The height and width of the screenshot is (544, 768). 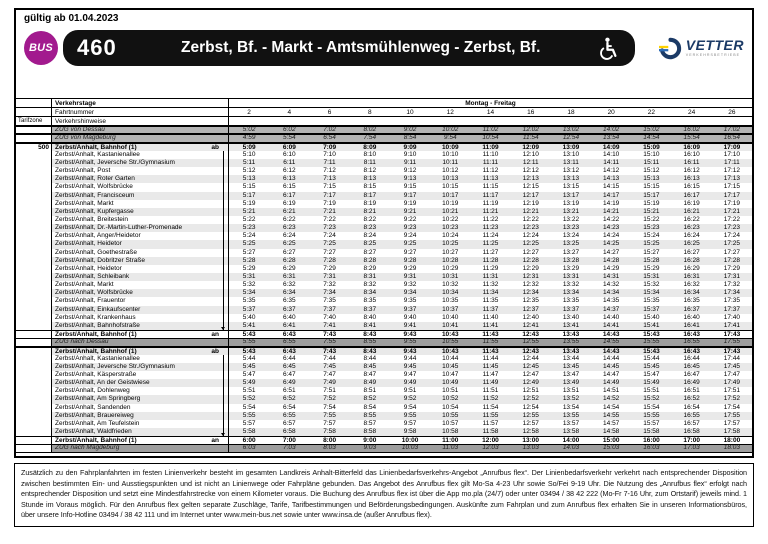 What do you see at coordinates (611, 374) in the screenshot?
I see `stop-time-cell: 14:47` at bounding box center [611, 374].